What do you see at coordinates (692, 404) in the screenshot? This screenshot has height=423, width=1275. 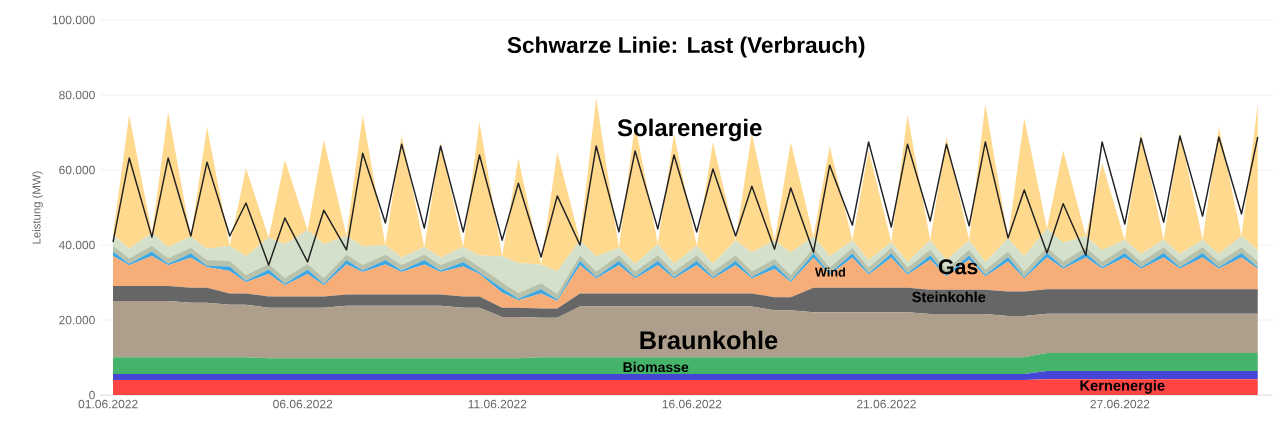 I see `x-tick-label: 16.06.2022` at bounding box center [692, 404].